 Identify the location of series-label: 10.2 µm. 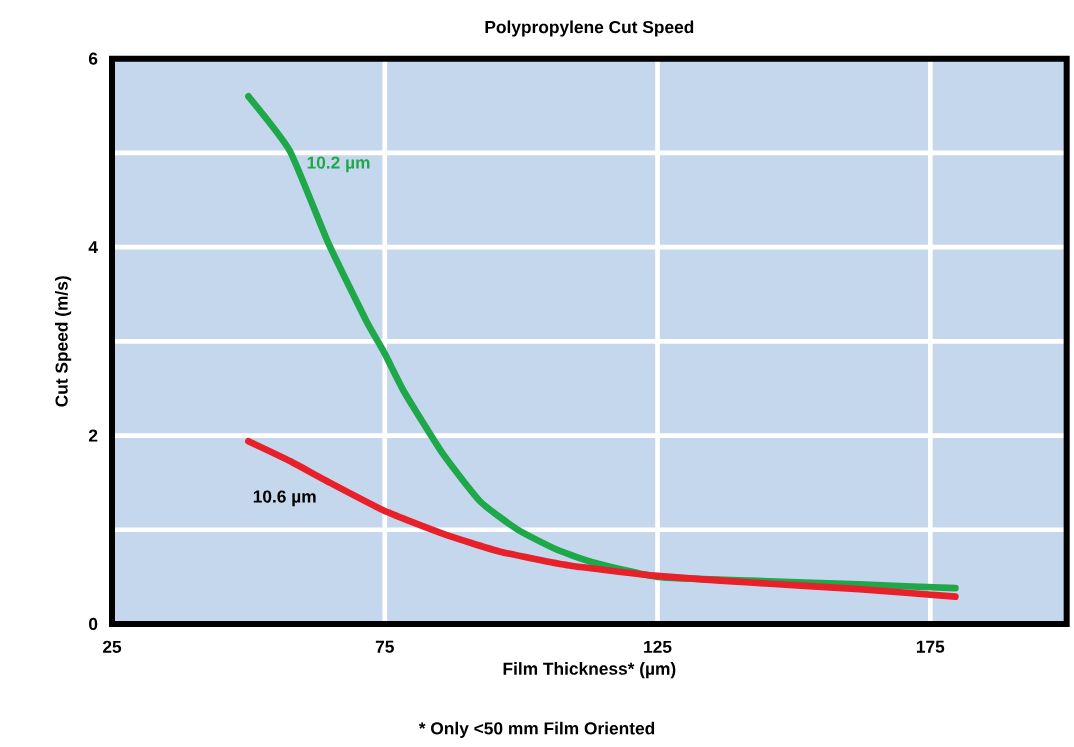
(338, 164).